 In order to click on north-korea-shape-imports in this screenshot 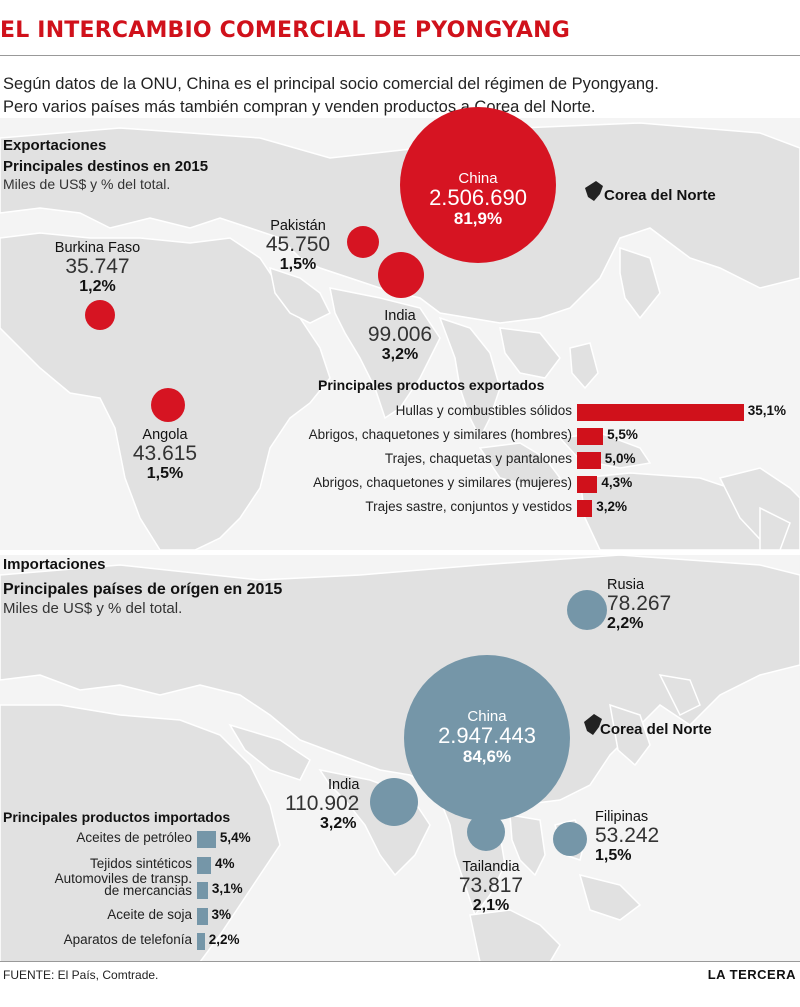, I will do `click(593, 724)`.